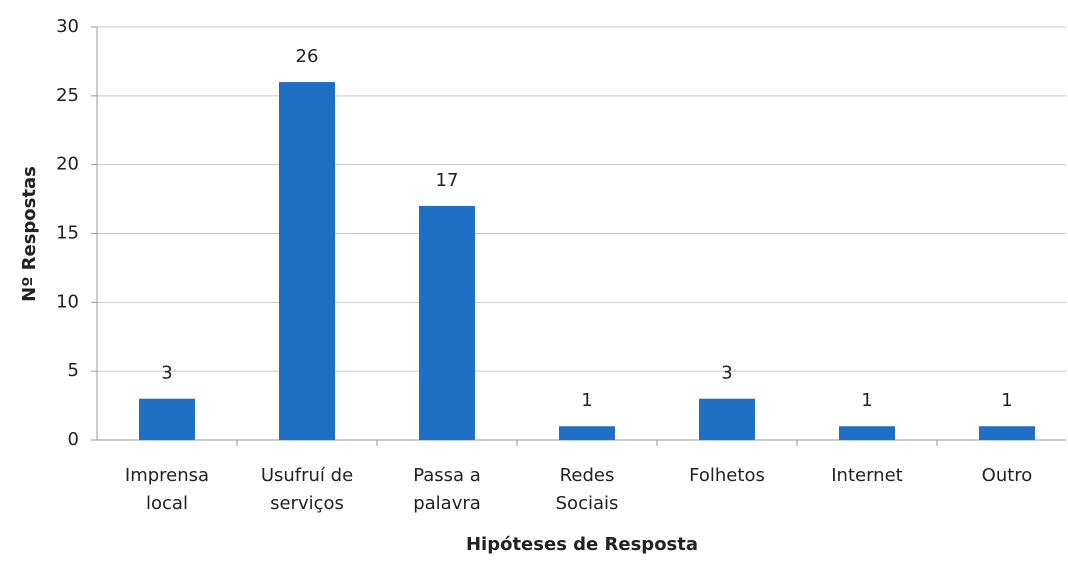 Image resolution: width=1068 pixels, height=563 pixels. Describe the element at coordinates (307, 489) in the screenshot. I see `x-tick-label: Usufruí de serviços` at that location.